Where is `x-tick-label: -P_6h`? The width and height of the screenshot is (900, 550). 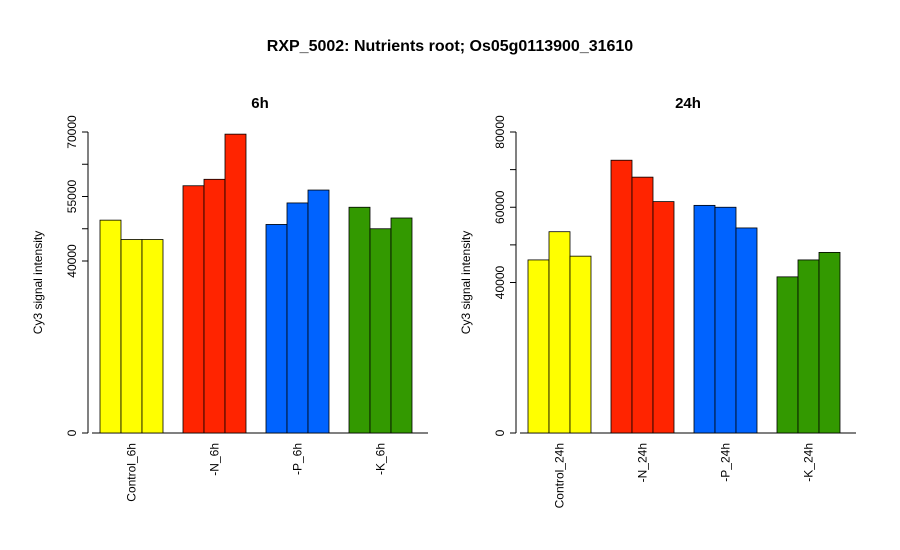 x-tick-label: -P_6h is located at coordinates (298, 459).